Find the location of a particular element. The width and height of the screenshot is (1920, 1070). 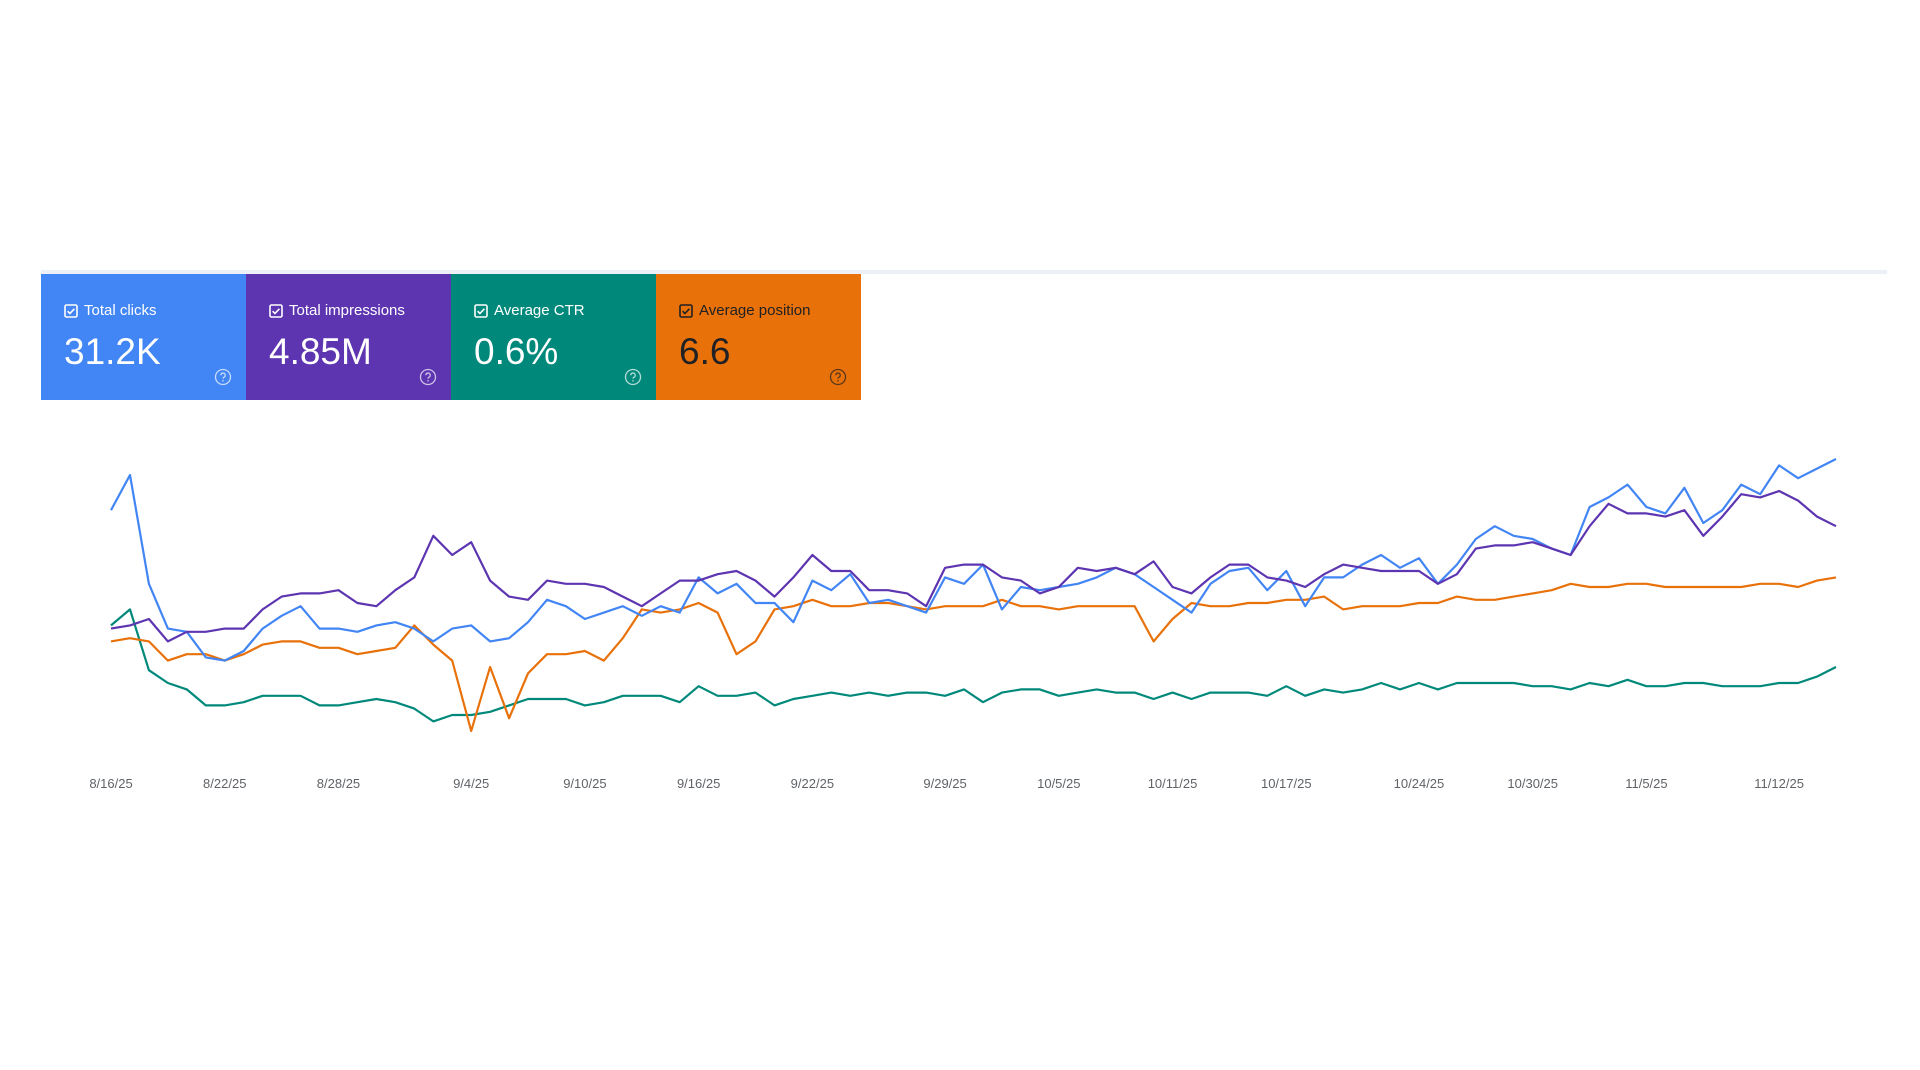

metric-value: 6.6 is located at coordinates (705, 351).